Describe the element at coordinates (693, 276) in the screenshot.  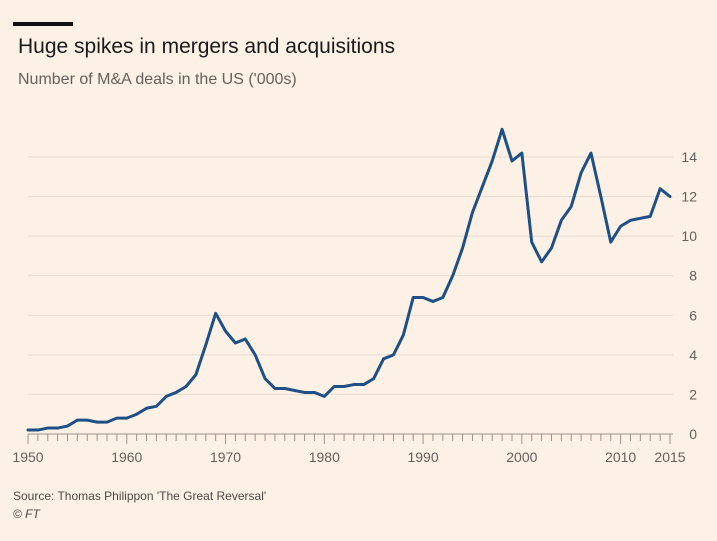
I see `y-tick-label: 8` at that location.